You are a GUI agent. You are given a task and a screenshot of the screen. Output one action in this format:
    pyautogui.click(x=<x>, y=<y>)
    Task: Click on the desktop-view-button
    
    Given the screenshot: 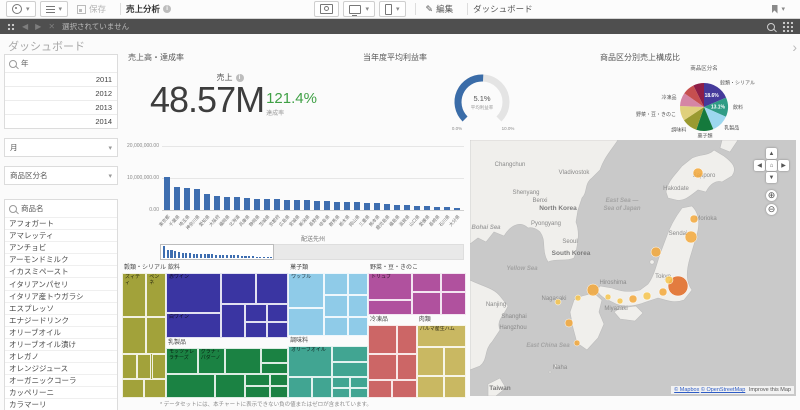 What is the action you would take?
    pyautogui.click(x=359, y=9)
    